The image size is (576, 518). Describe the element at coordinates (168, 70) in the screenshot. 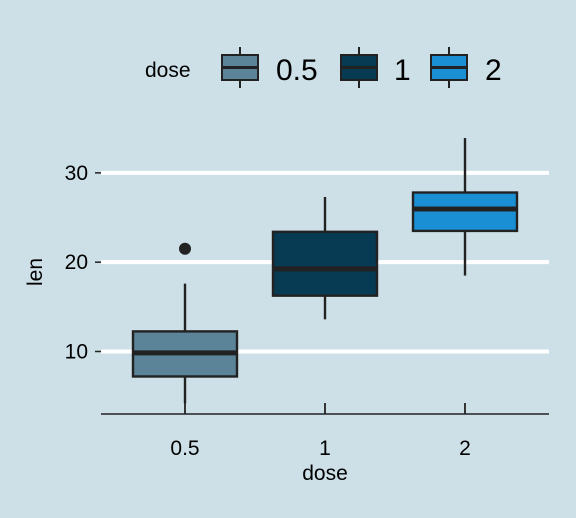

I see `legend-title: dose` at that location.